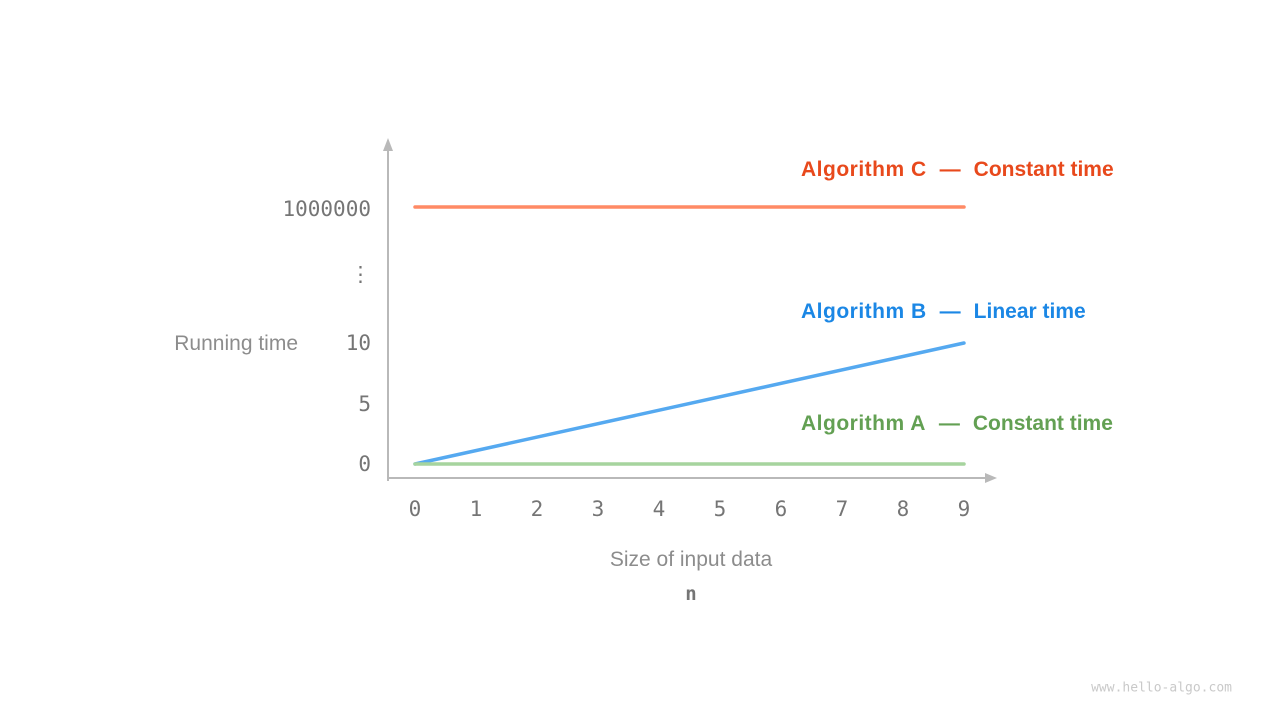  I want to click on series-label-algorithm-c: Algorithm C — Constant time, so click(957, 170).